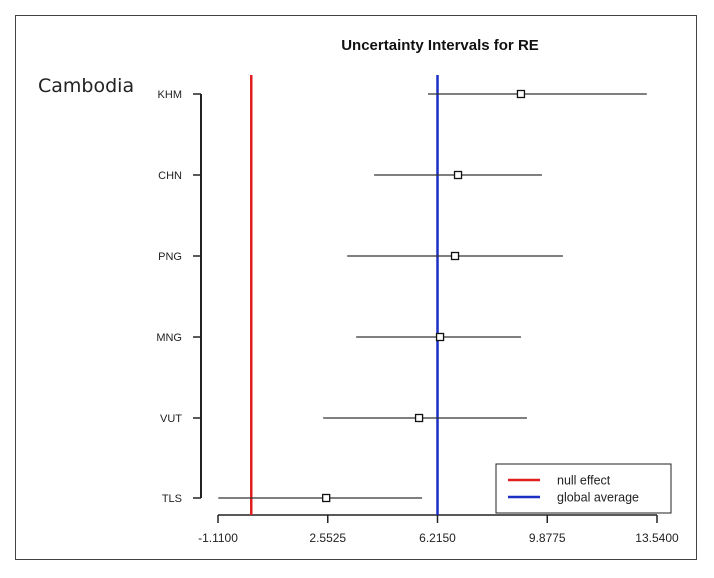 Image resolution: width=714 pixels, height=578 pixels. Describe the element at coordinates (584, 481) in the screenshot. I see `legend-label: null effect` at that location.